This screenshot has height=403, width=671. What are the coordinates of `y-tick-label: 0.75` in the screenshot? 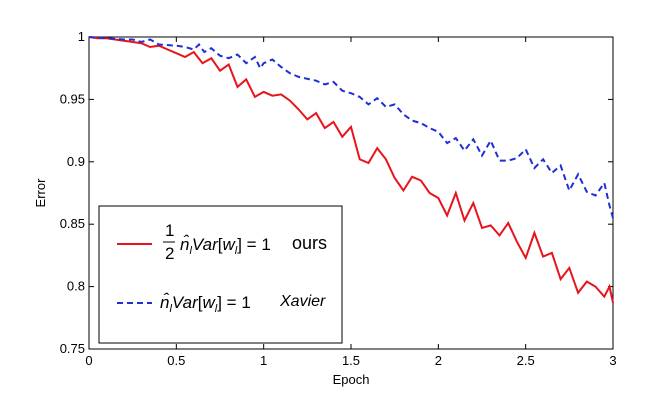 It's located at (72, 348).